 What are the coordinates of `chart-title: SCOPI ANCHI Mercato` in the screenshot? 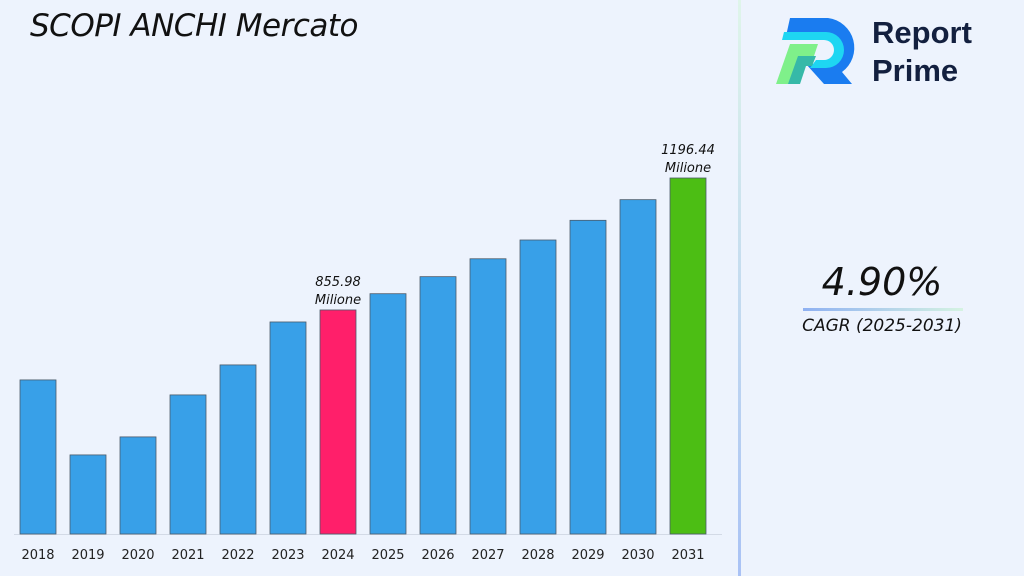 It's located at (194, 26).